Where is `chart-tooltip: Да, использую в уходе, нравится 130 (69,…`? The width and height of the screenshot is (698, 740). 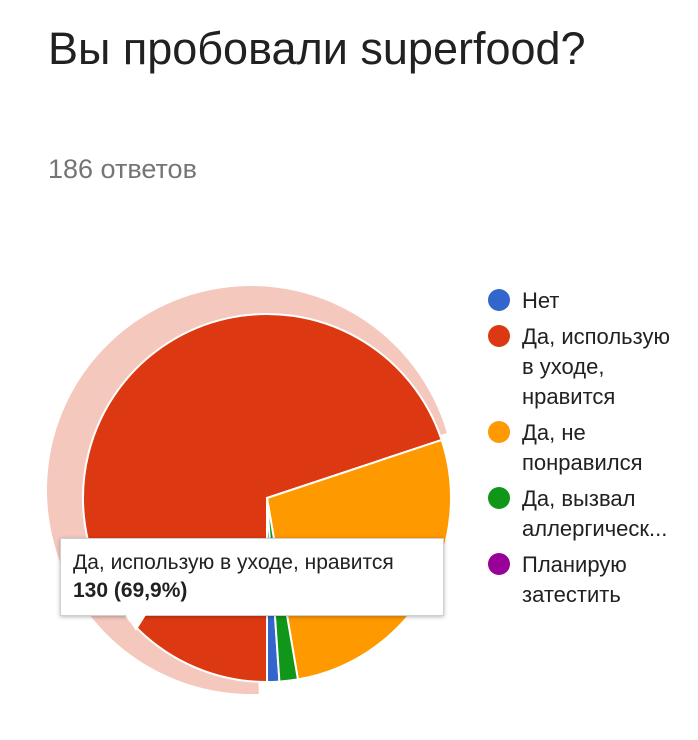
chart-tooltip: Да, использую в уходе, нравится 130 (69,… is located at coordinates (252, 577).